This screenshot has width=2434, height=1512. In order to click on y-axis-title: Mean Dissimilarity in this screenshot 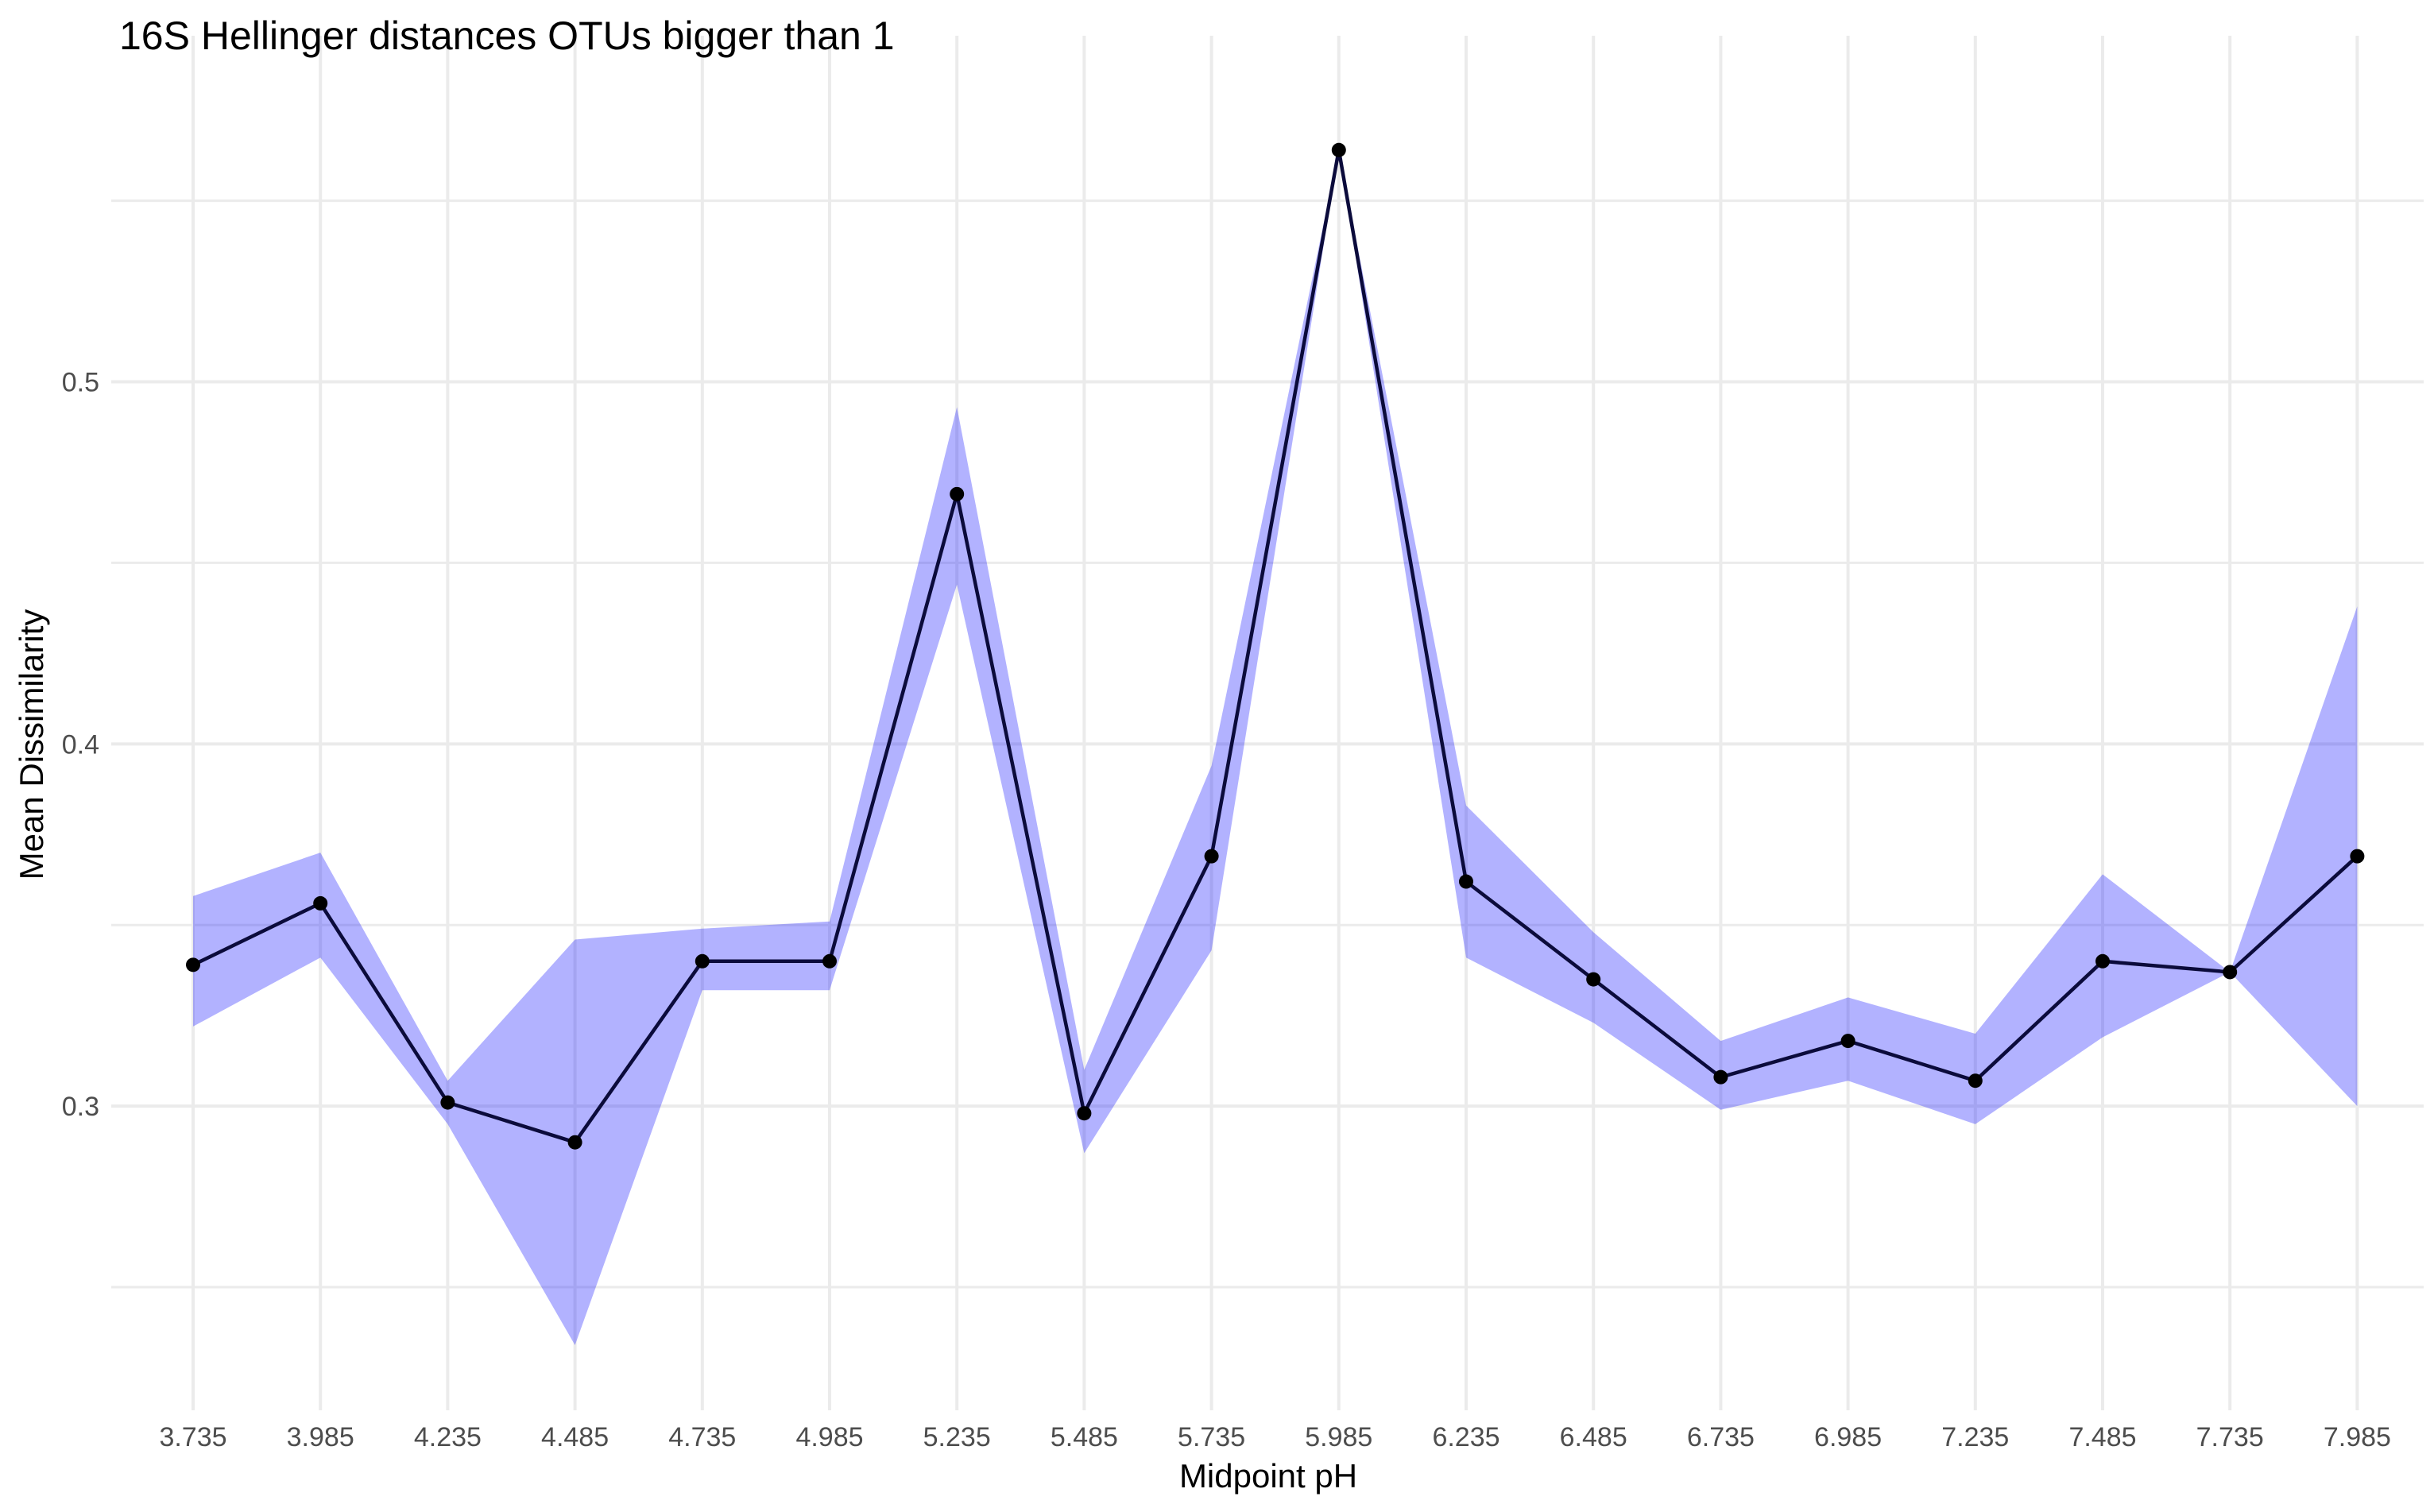, I will do `click(31, 744)`.